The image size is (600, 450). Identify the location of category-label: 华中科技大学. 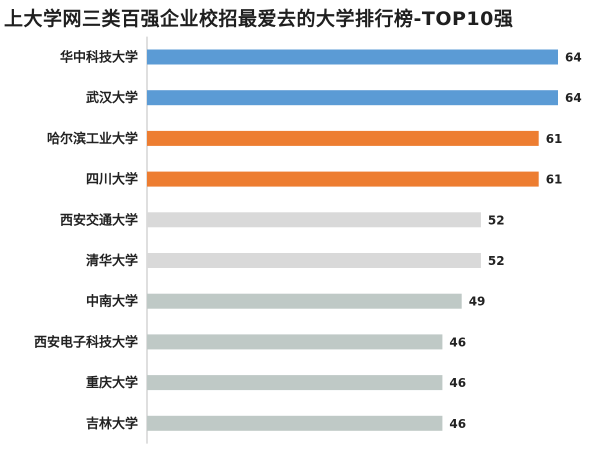
(99, 58).